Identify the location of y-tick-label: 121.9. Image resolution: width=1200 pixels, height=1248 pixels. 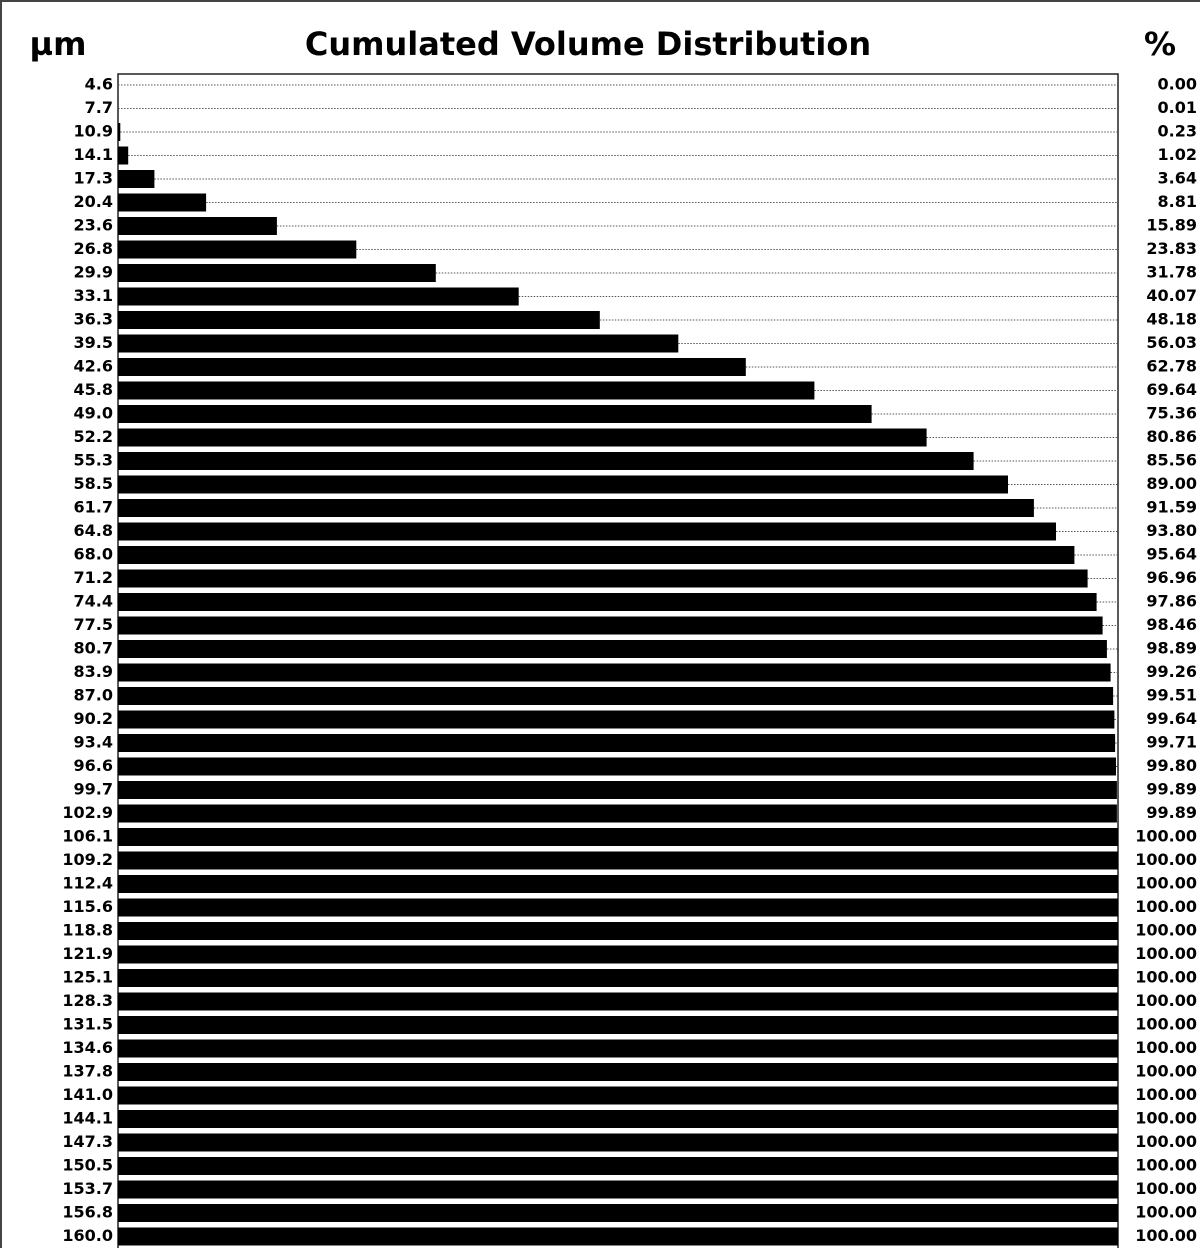
(87, 953).